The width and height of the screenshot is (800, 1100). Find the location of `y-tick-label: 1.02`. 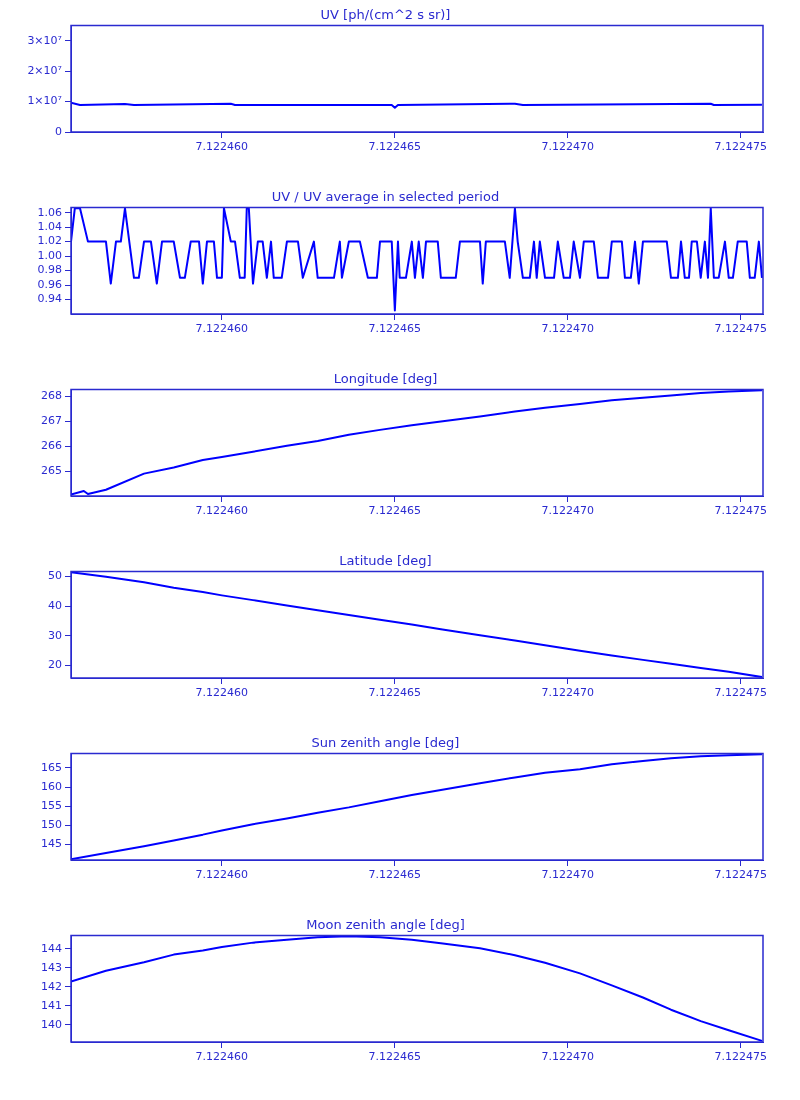

y-tick-label: 1.02 is located at coordinates (49, 241).